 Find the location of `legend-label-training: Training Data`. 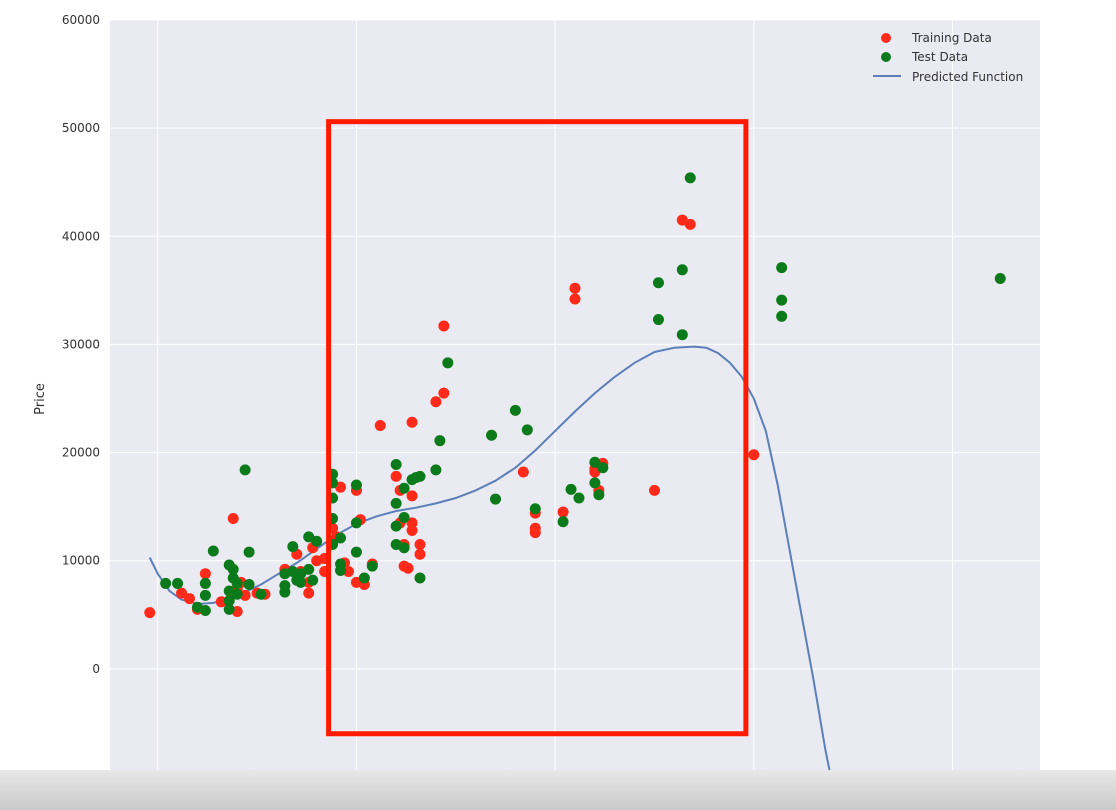

legend-label-training: Training Data is located at coordinates (951, 38).